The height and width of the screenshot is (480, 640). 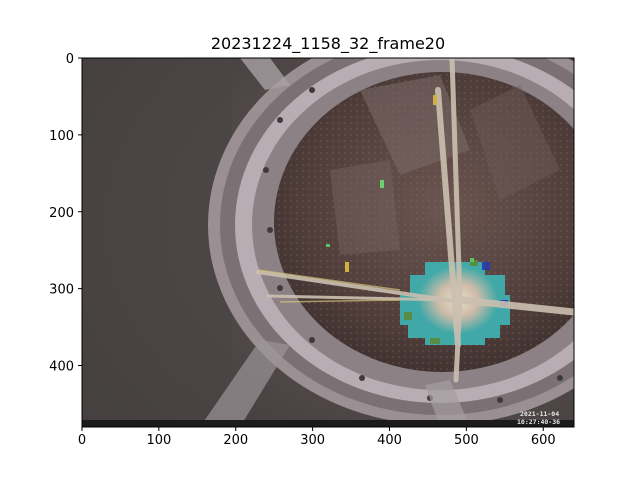 I want to click on y-tick-label: 0, so click(x=70, y=59).